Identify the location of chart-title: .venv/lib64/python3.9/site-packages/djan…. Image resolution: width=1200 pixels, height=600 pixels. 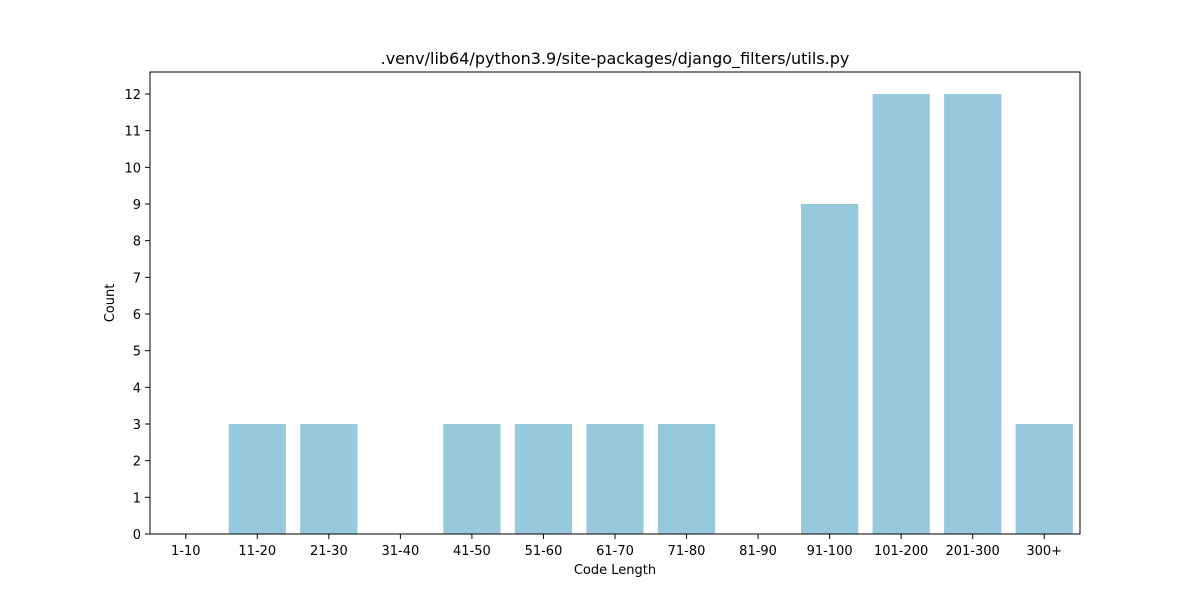
(615, 59).